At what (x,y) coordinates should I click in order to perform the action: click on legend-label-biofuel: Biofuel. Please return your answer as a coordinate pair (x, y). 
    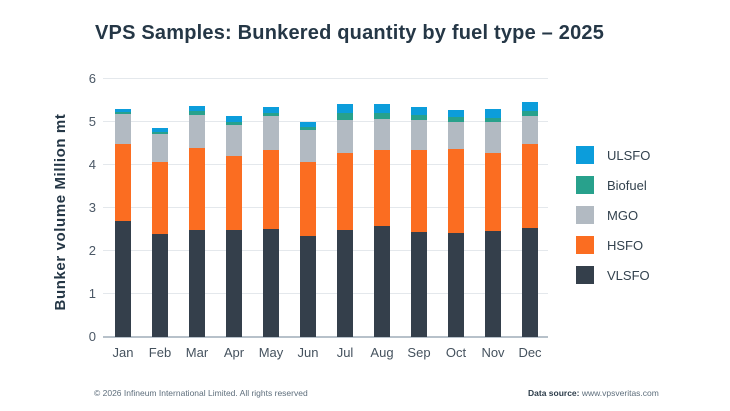
    Looking at the image, I should click on (627, 185).